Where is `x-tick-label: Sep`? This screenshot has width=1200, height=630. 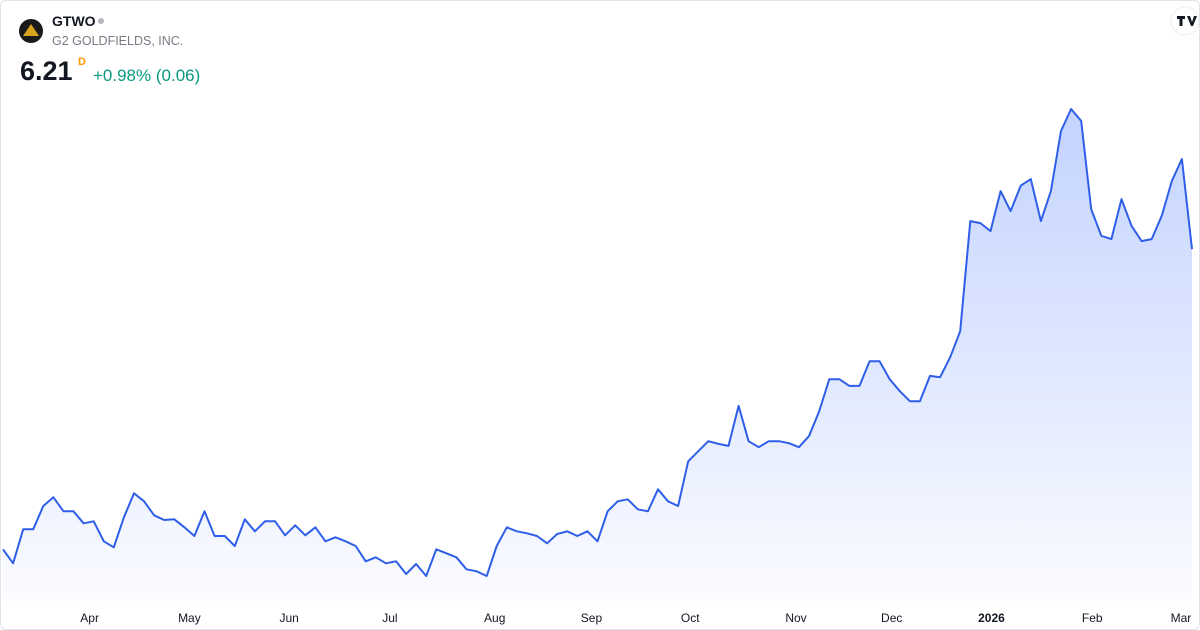
x-tick-label: Sep is located at coordinates (592, 618).